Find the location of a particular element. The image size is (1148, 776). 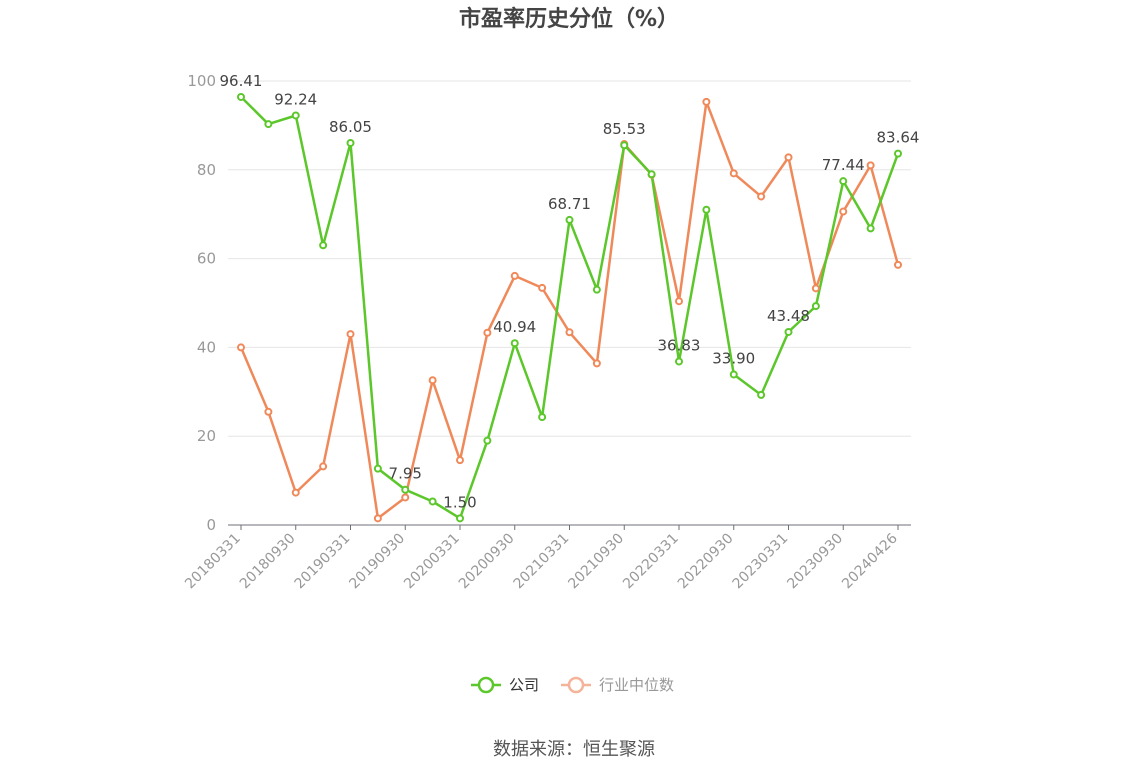

data-label: 43.48 is located at coordinates (788, 316).